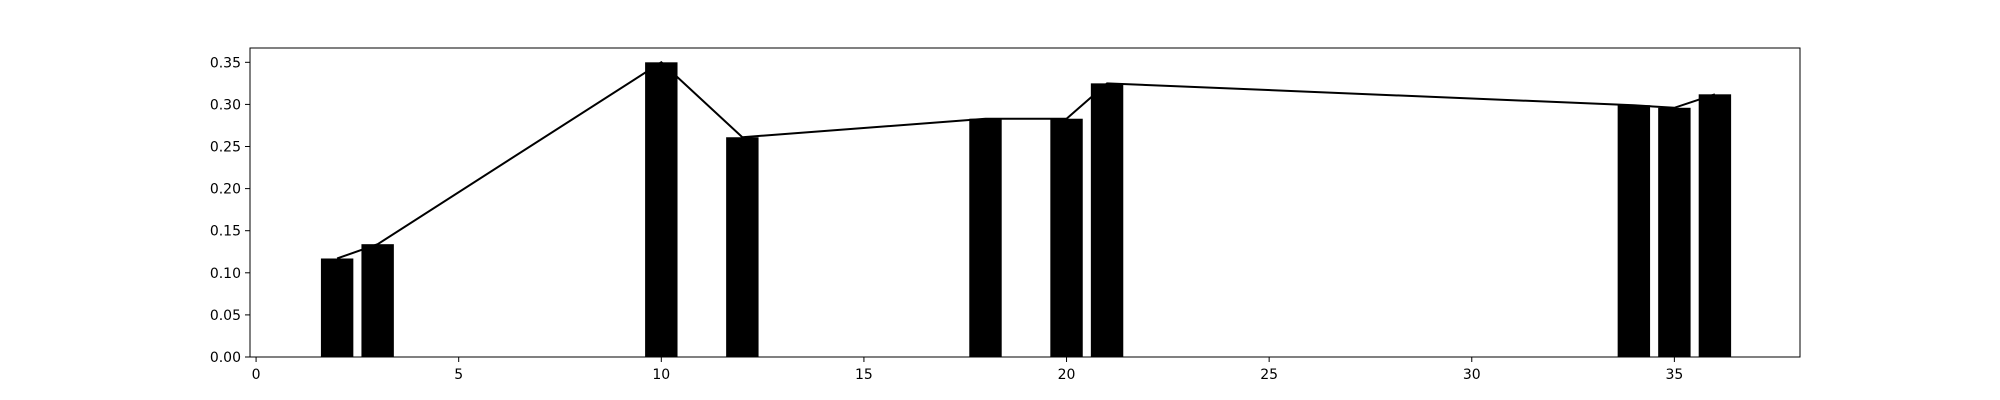  Describe the element at coordinates (230, 210) in the screenshot. I see `y-axis: 0.00 0.05 0.10 0.15 0.20 0.25 0.30 0.35` at that location.